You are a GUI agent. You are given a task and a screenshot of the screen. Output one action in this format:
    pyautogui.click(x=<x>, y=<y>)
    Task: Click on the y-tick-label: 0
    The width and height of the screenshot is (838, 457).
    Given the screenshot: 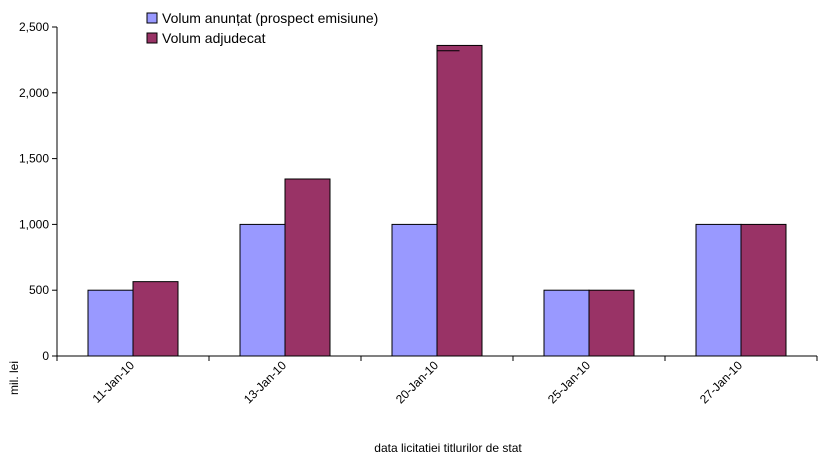 What is the action you would take?
    pyautogui.click(x=45, y=356)
    